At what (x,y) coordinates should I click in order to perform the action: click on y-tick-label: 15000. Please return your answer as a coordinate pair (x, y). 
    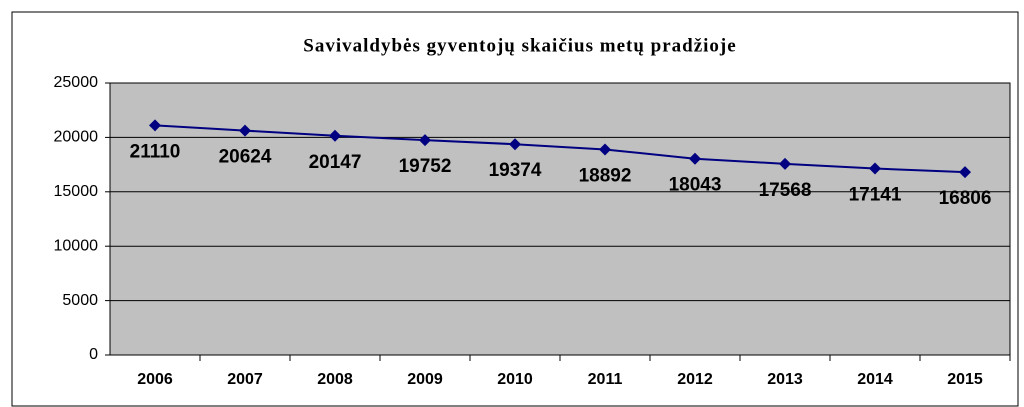
    Looking at the image, I should click on (76, 191).